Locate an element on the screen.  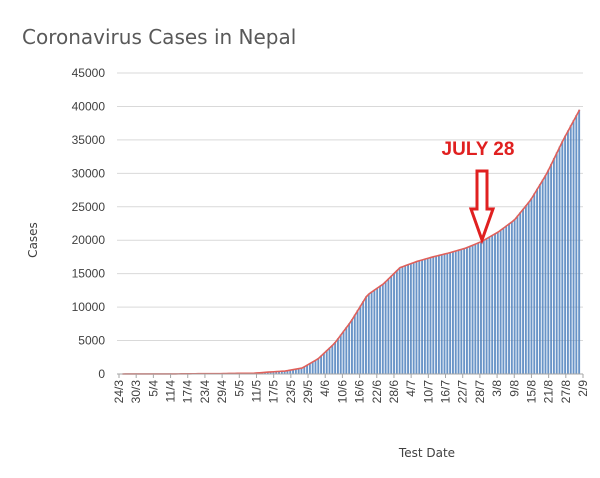
x-tick-label: 2/9 is located at coordinates (583, 388).